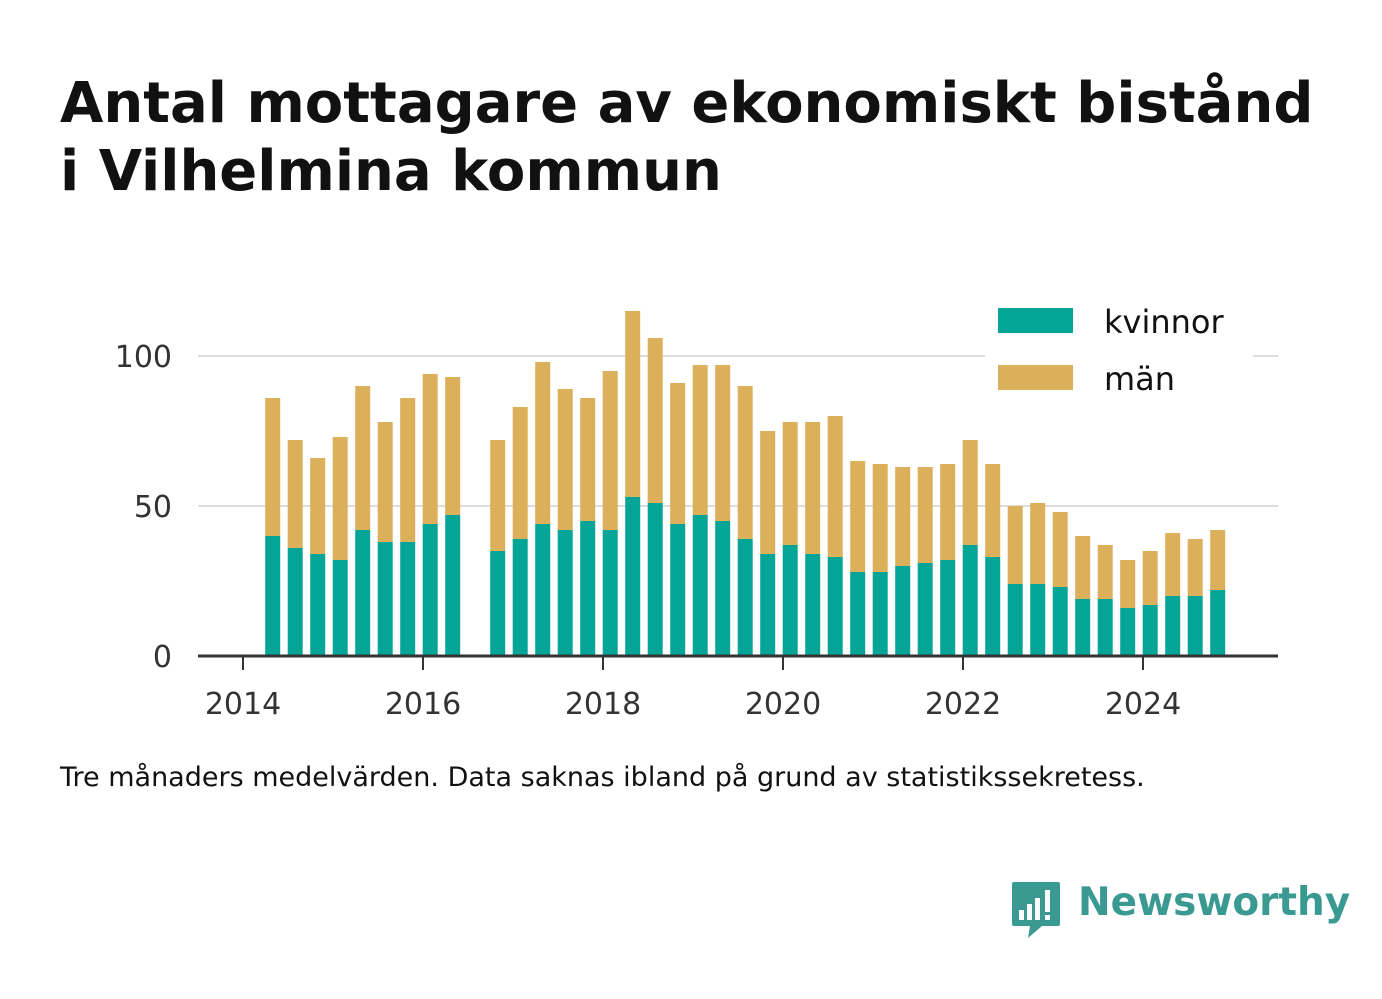  Describe the element at coordinates (1139, 379) in the screenshot. I see `legend-label-man: män` at that location.